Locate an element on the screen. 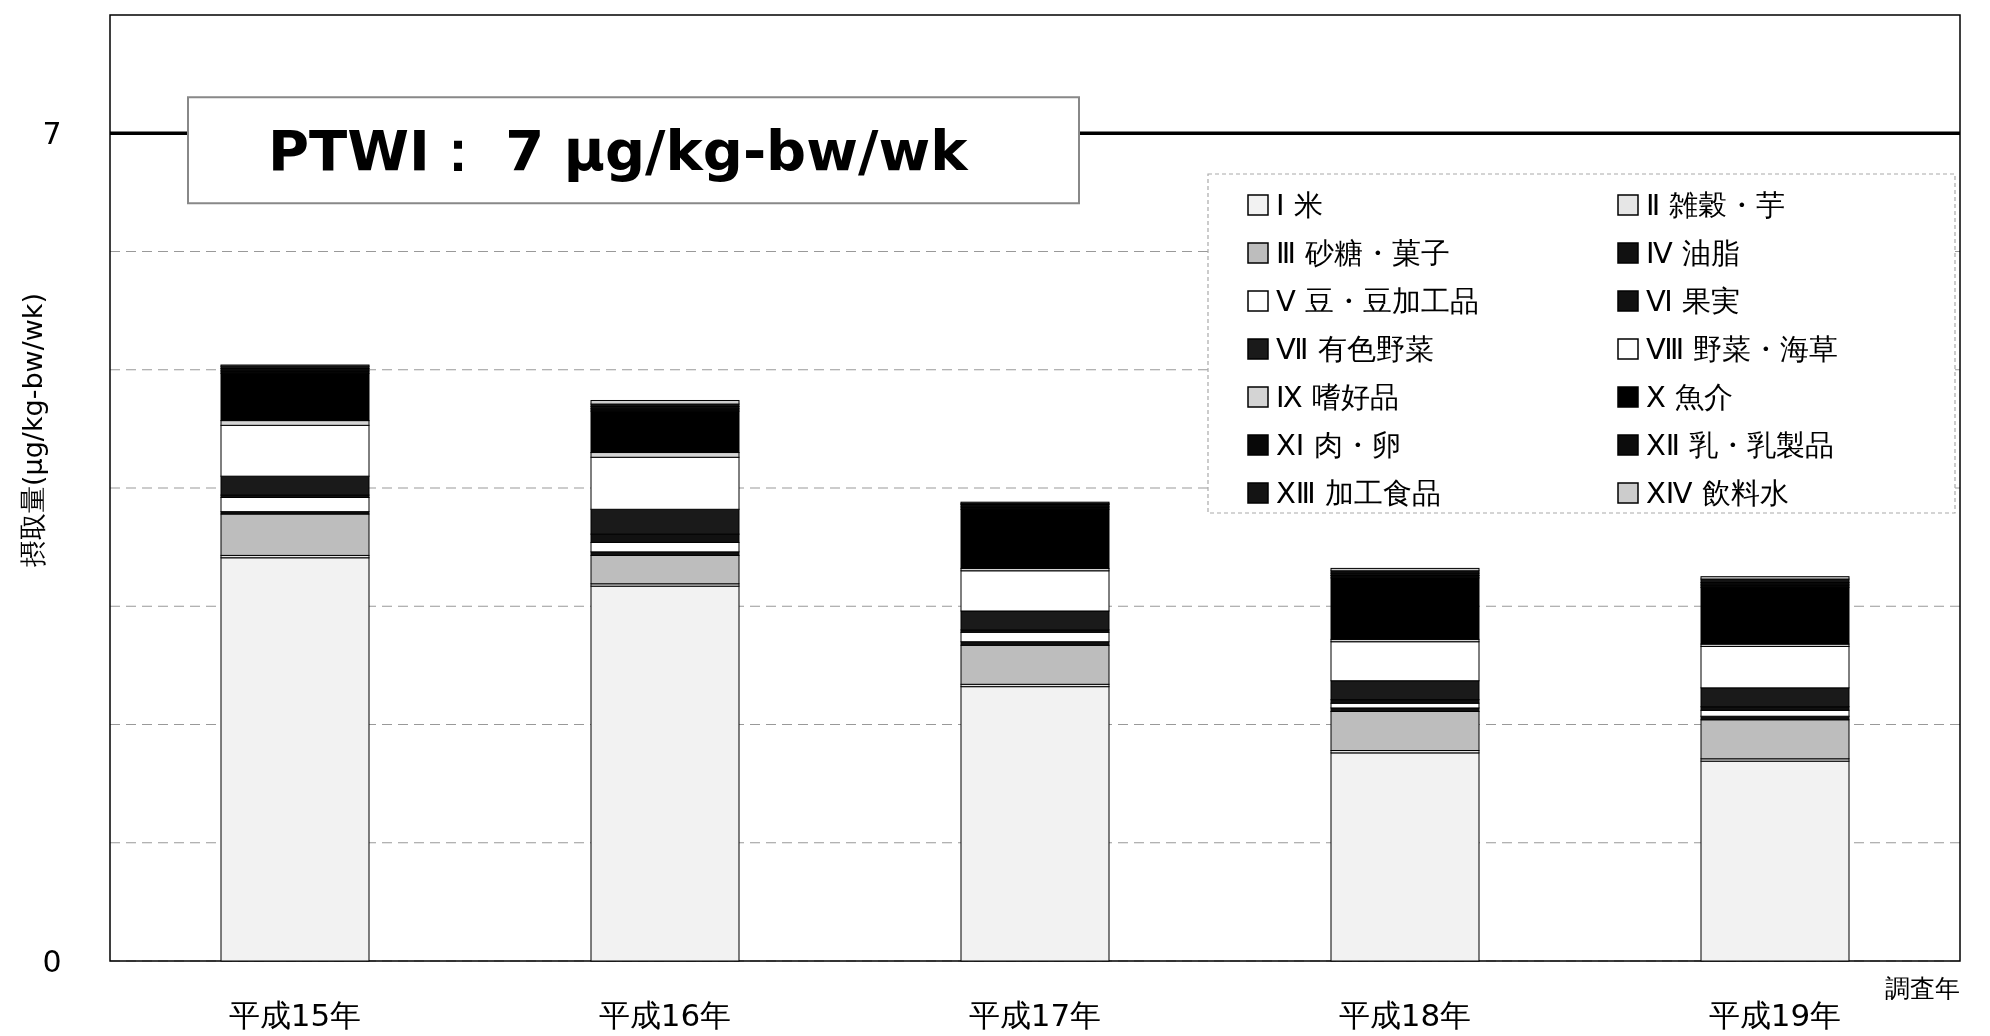 The image size is (1990, 1036). legend-label: Ⅸ 嗜好品 is located at coordinates (1337, 397).